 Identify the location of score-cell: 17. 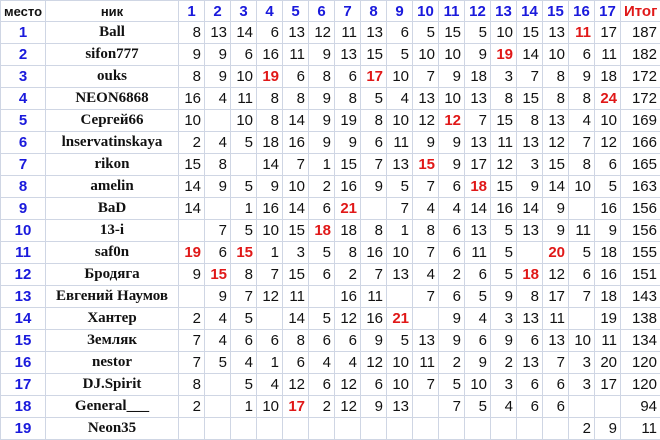
(478, 165).